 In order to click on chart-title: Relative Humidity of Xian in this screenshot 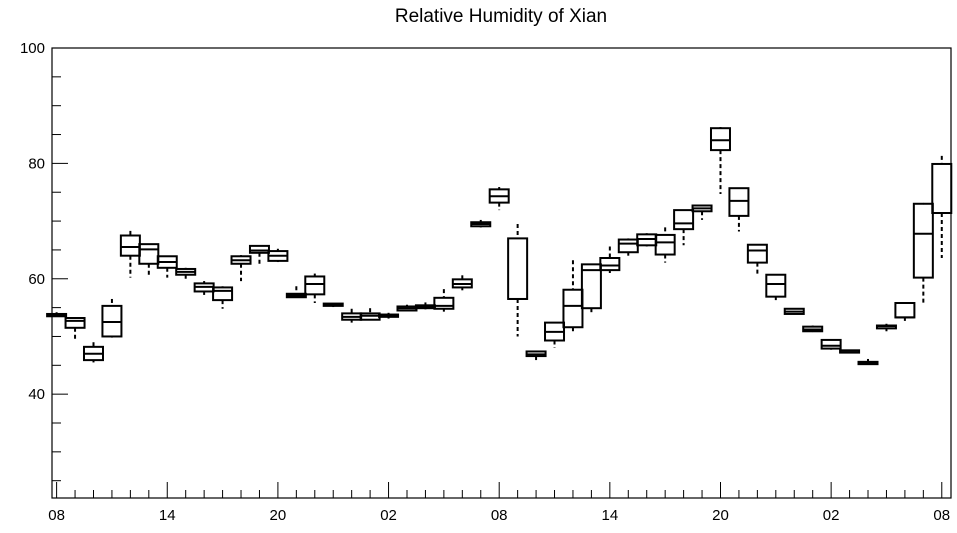, I will do `click(501, 16)`.